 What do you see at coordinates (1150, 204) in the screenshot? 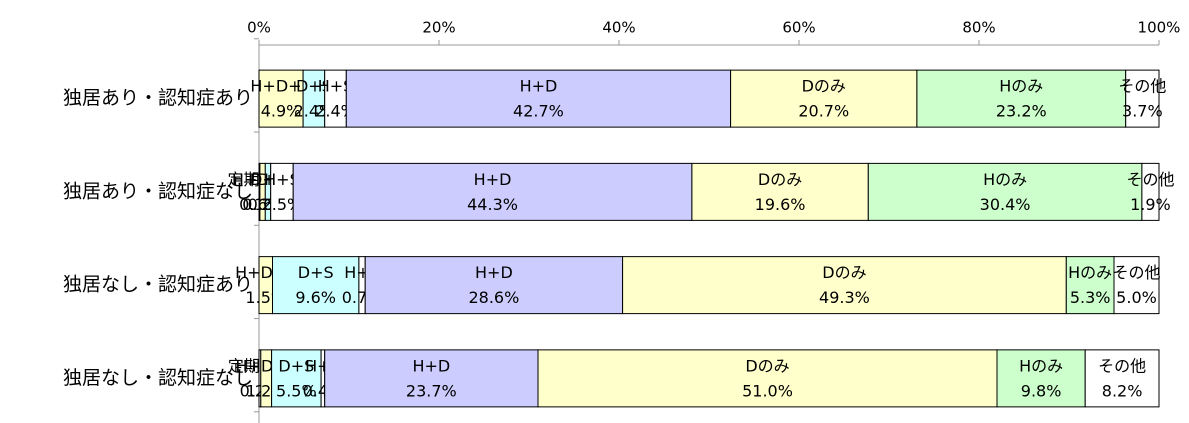
I see `data-label: 1.9%` at bounding box center [1150, 204].